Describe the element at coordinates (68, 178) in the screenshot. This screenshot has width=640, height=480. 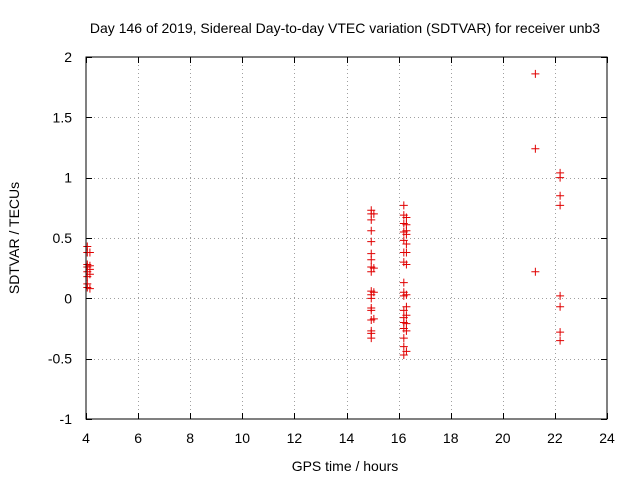
I see `y-tick-label: 1` at that location.